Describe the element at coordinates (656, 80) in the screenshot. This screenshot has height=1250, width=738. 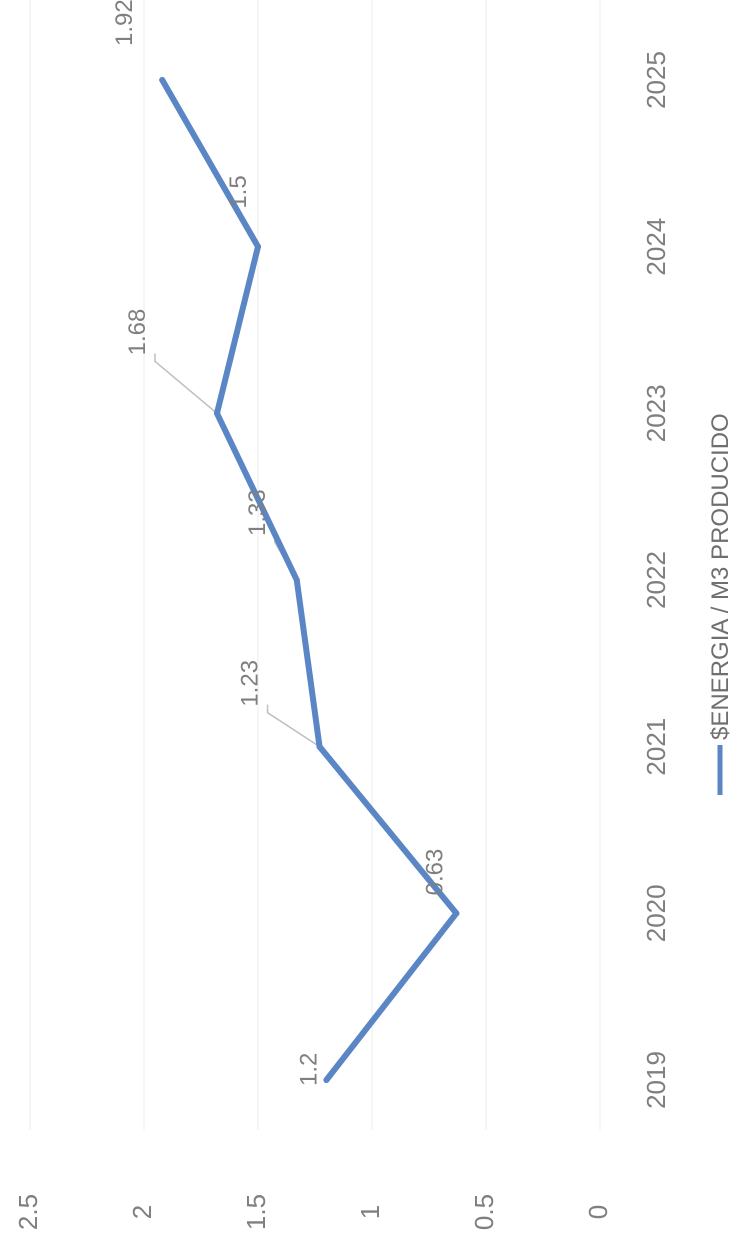
I see `x-tick-label: 2025` at that location.